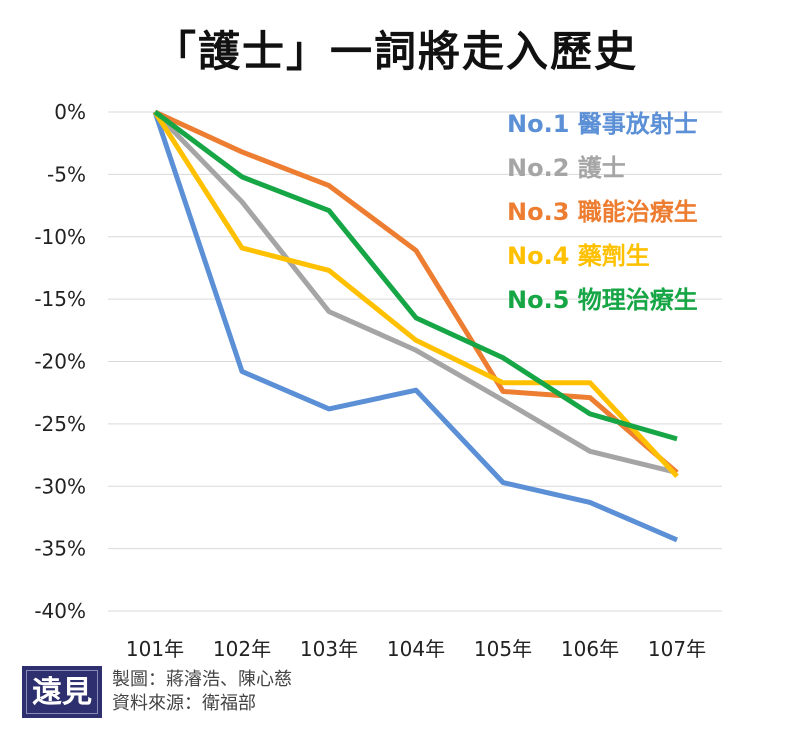 The width and height of the screenshot is (792, 735). What do you see at coordinates (60, 424) in the screenshot?
I see `y-tick-label: -25%` at bounding box center [60, 424].